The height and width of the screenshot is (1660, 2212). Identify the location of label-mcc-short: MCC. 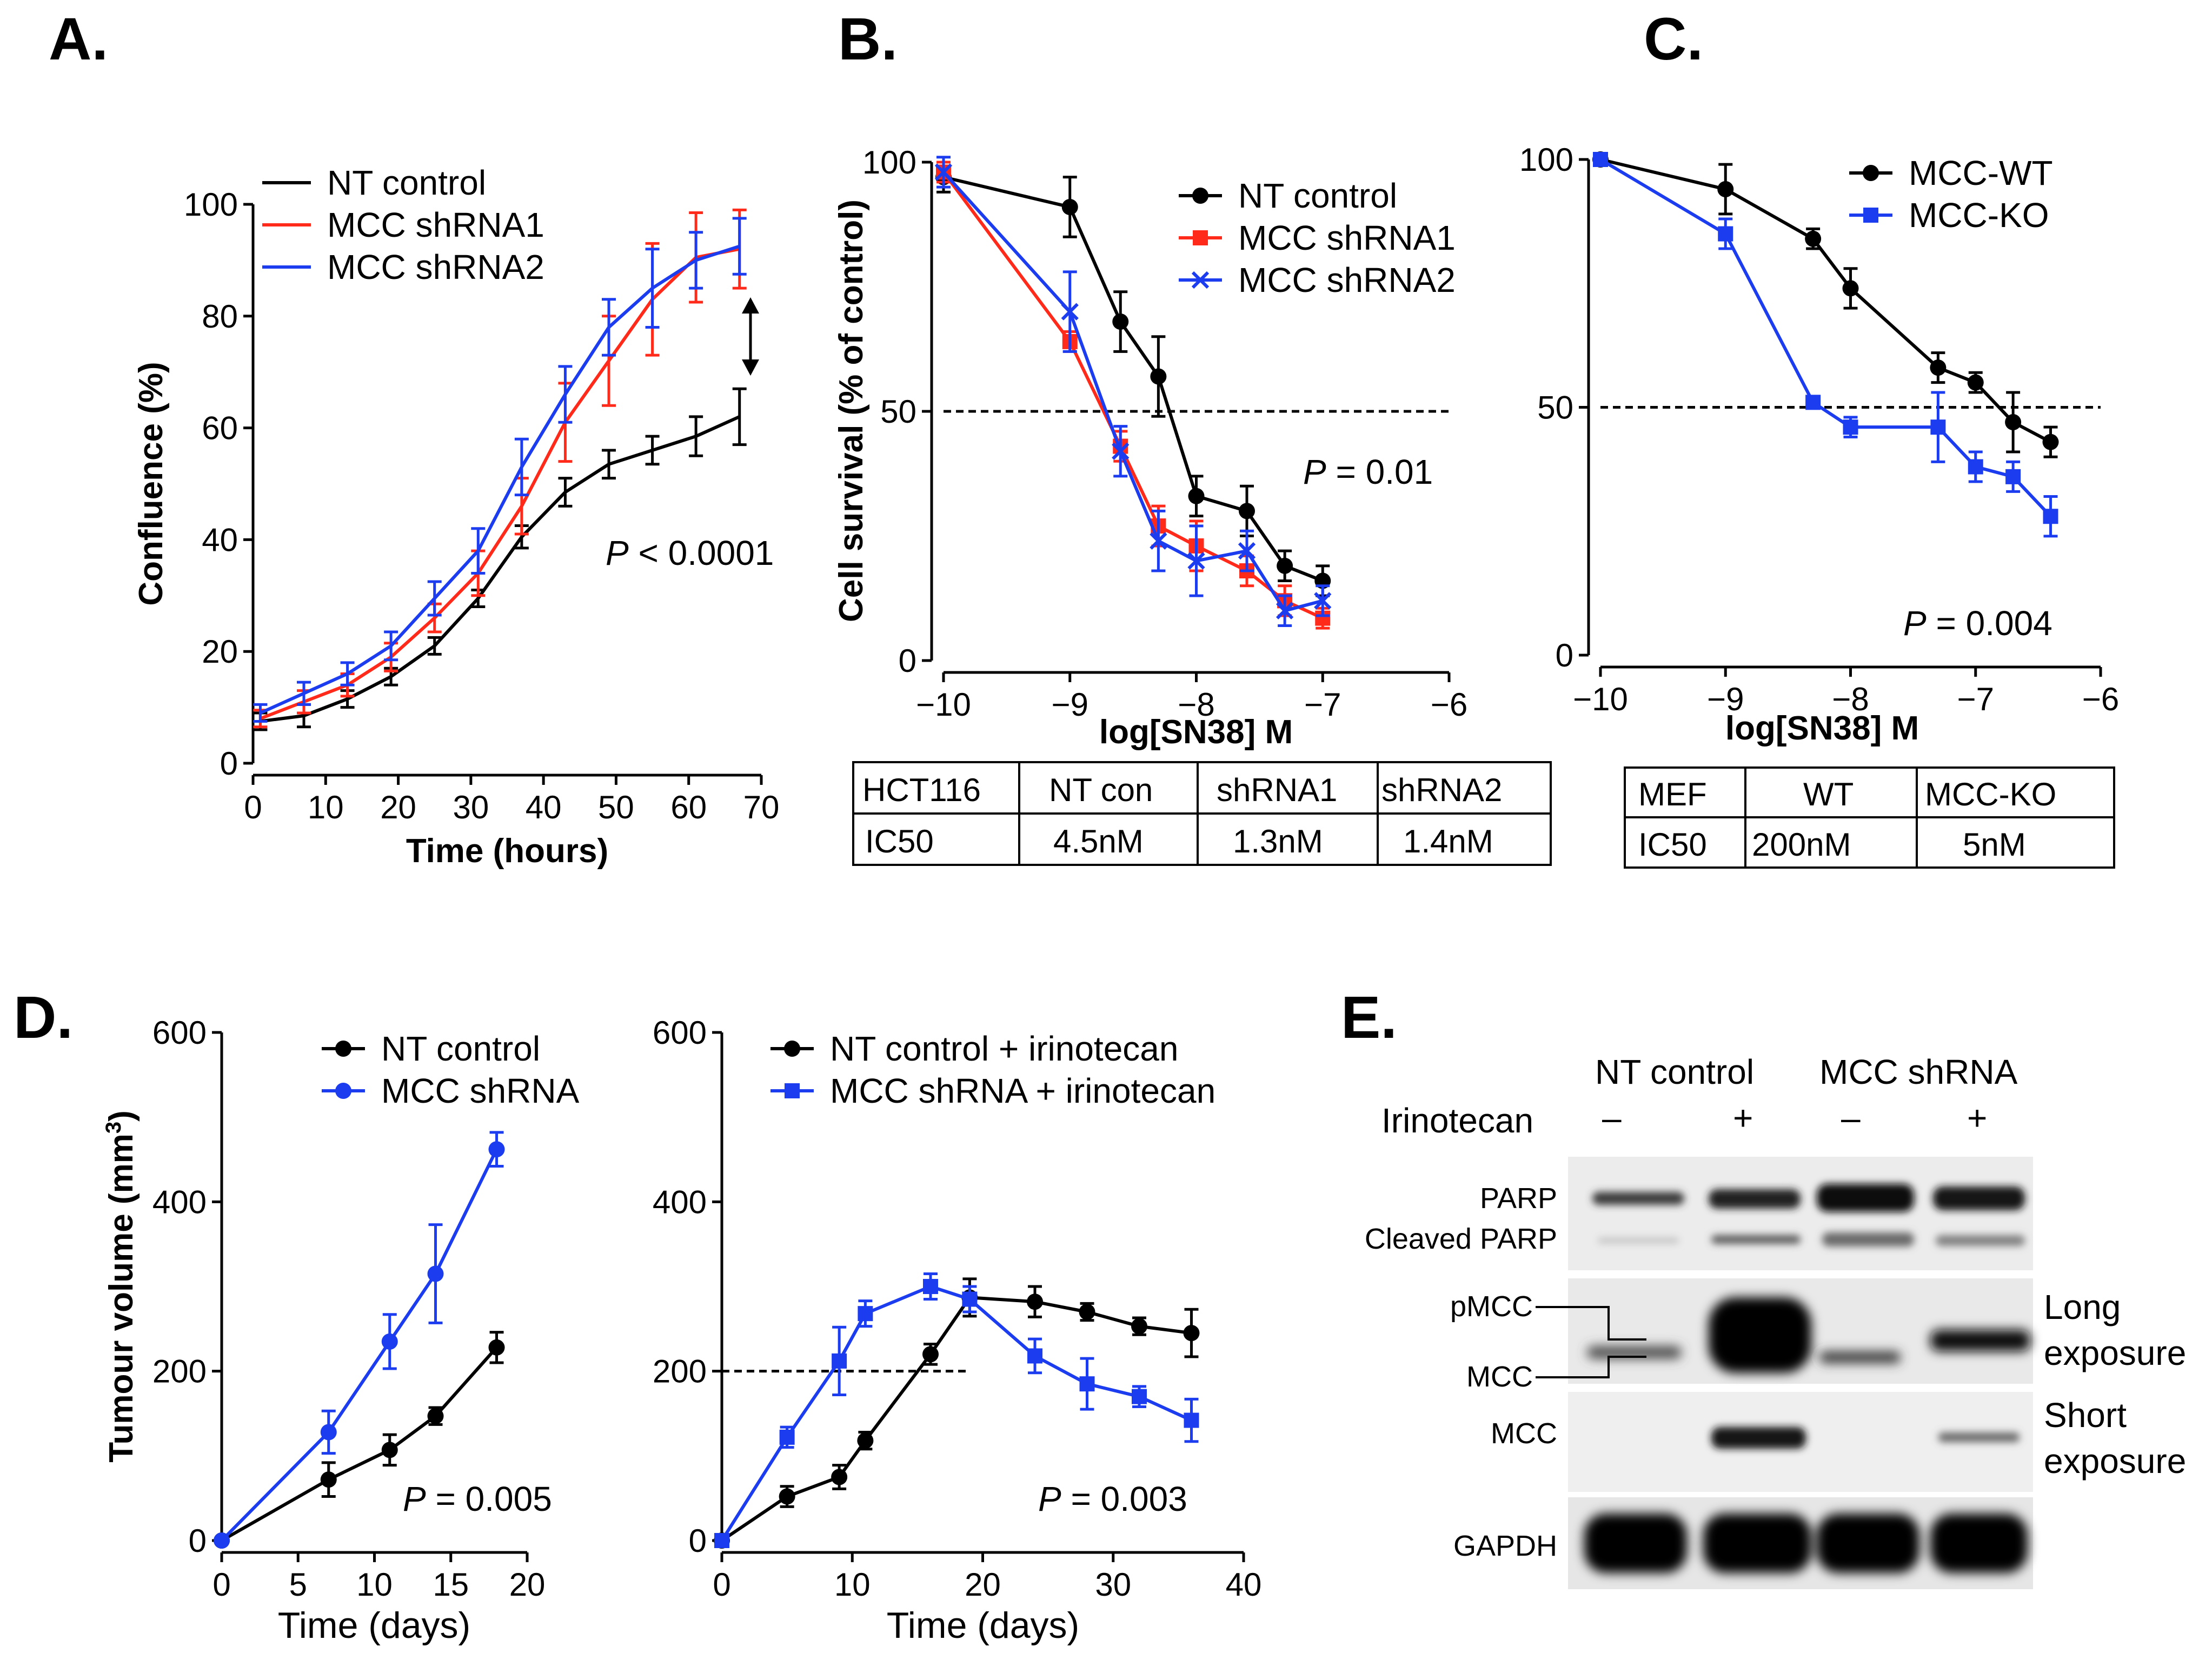
(1524, 1433).